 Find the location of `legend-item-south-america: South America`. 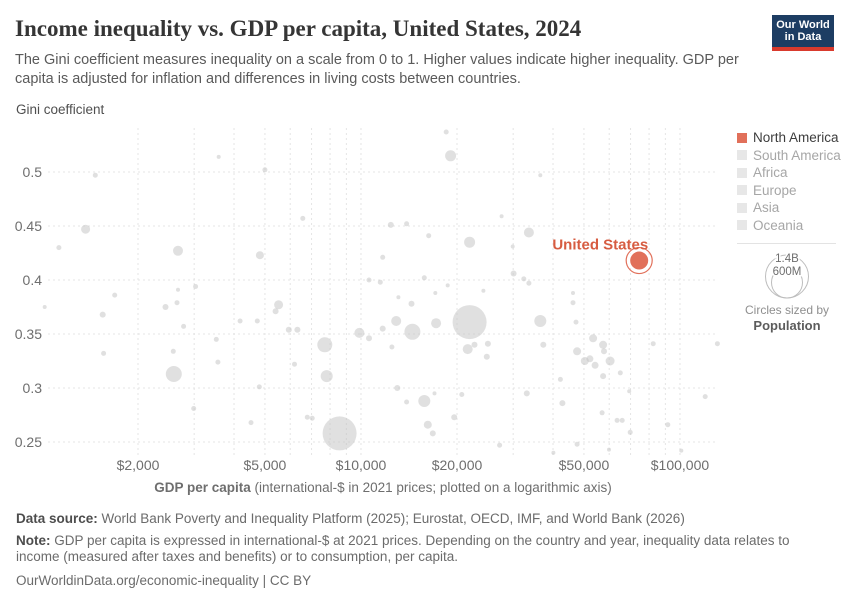

legend-item-south-america: South America is located at coordinates (793, 156).